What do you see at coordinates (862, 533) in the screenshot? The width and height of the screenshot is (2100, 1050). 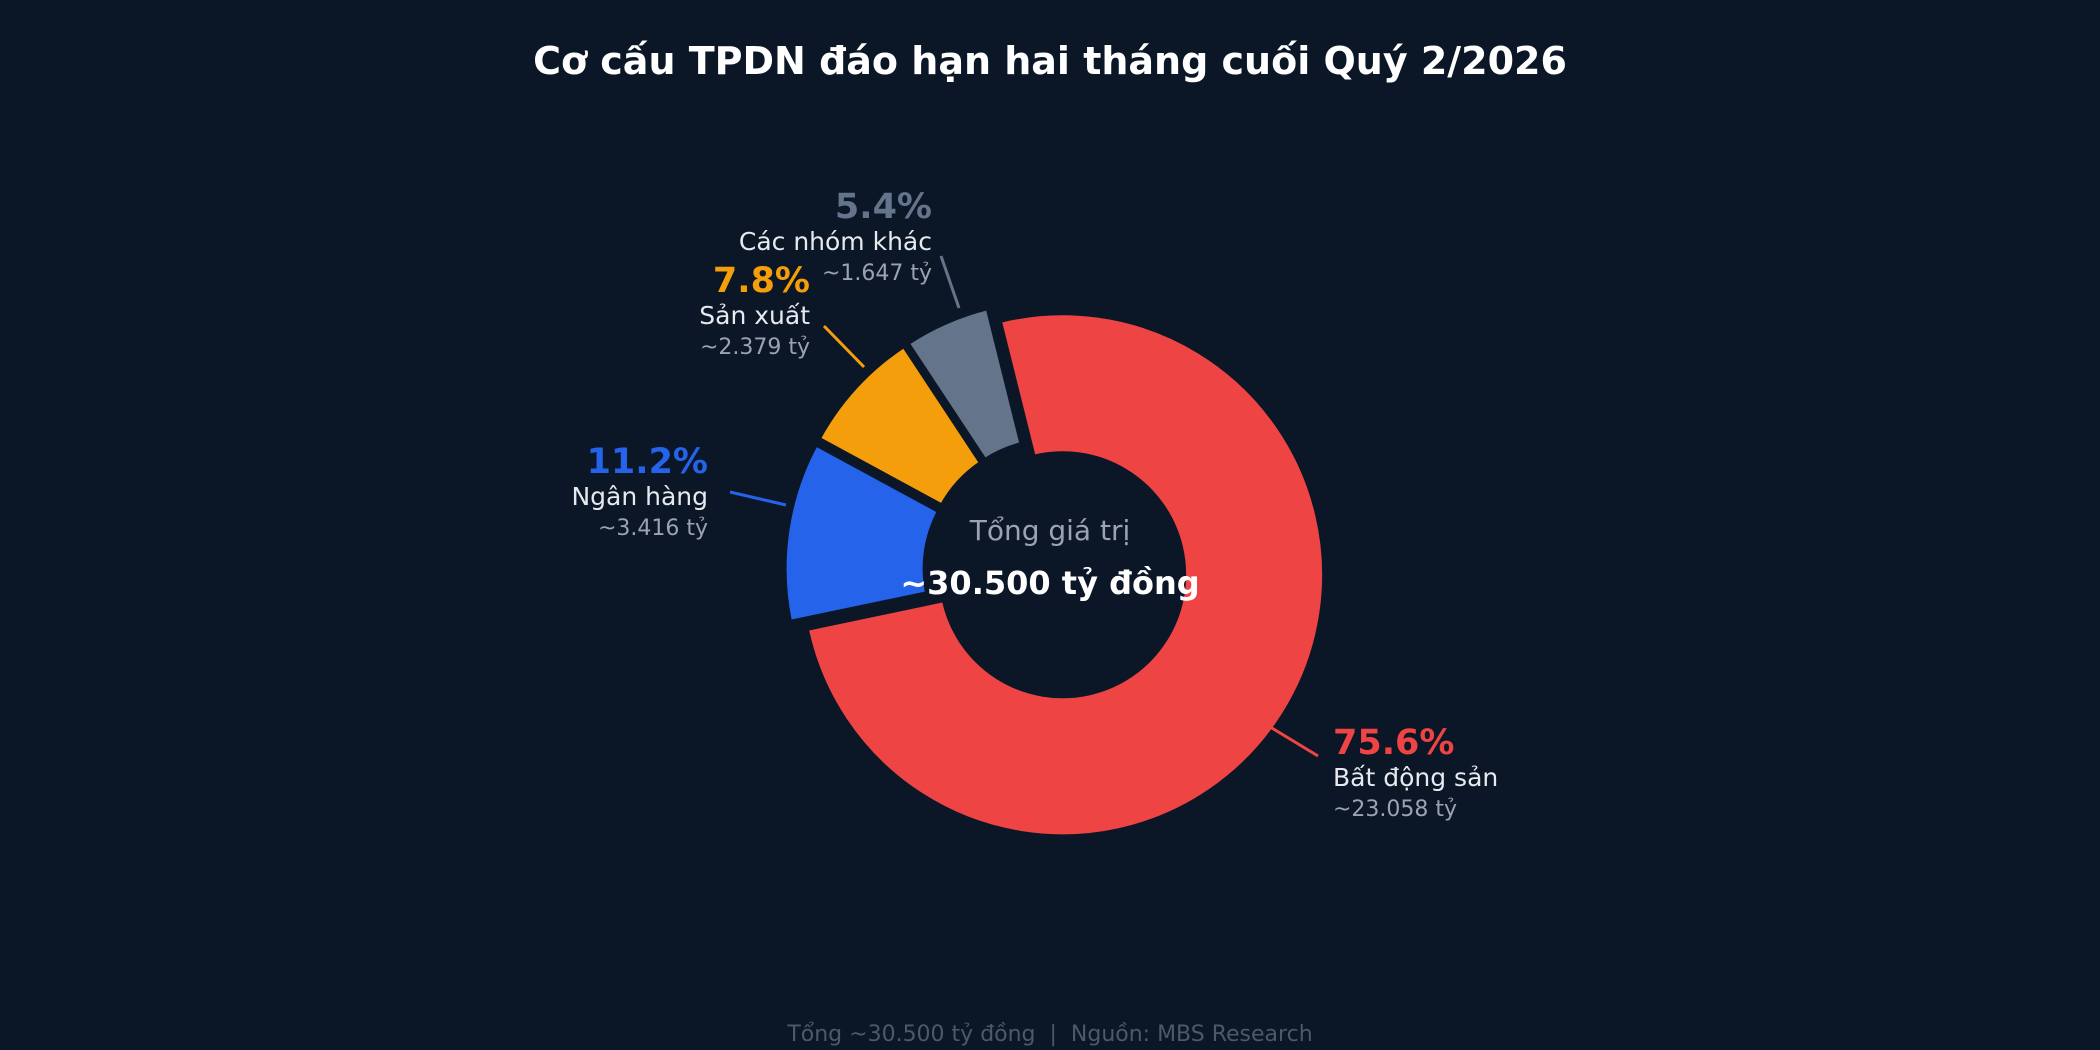 I see `slice-ngan-hang` at bounding box center [862, 533].